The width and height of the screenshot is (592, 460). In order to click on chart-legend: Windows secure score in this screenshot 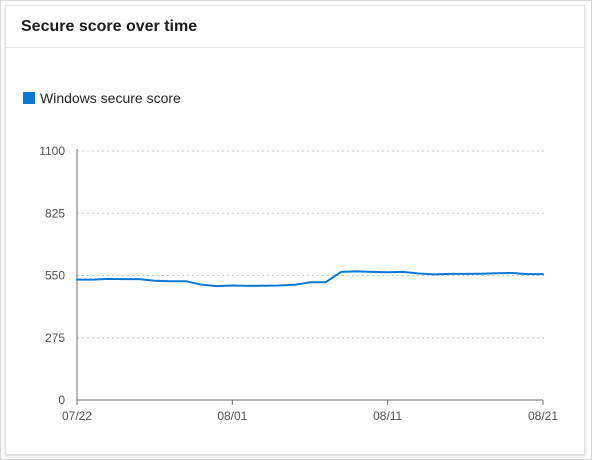, I will do `click(102, 98)`.